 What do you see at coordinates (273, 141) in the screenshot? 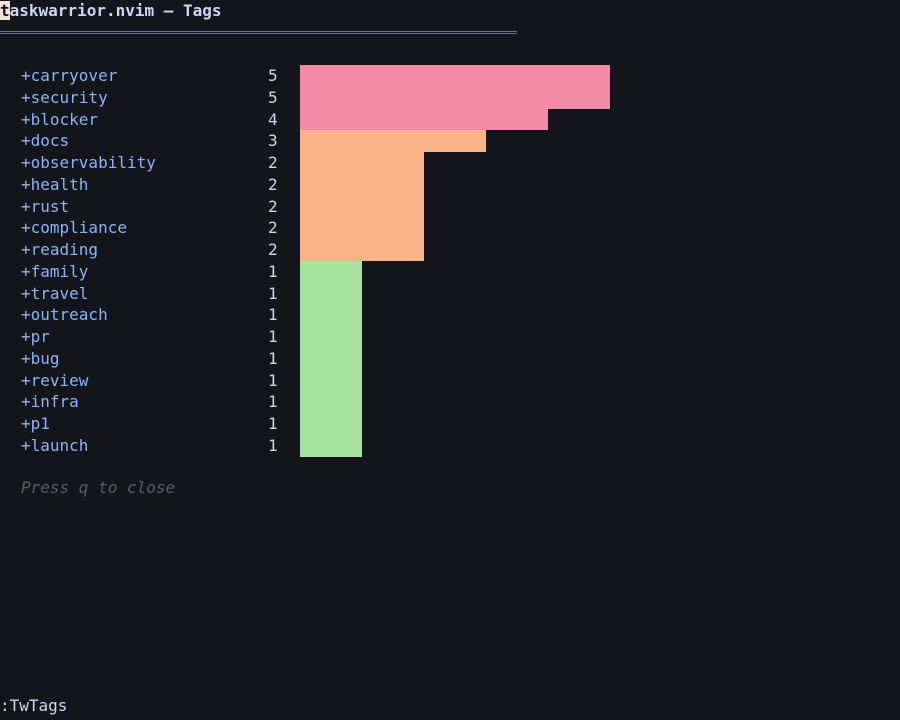
I see `tag-count: 3` at bounding box center [273, 141].